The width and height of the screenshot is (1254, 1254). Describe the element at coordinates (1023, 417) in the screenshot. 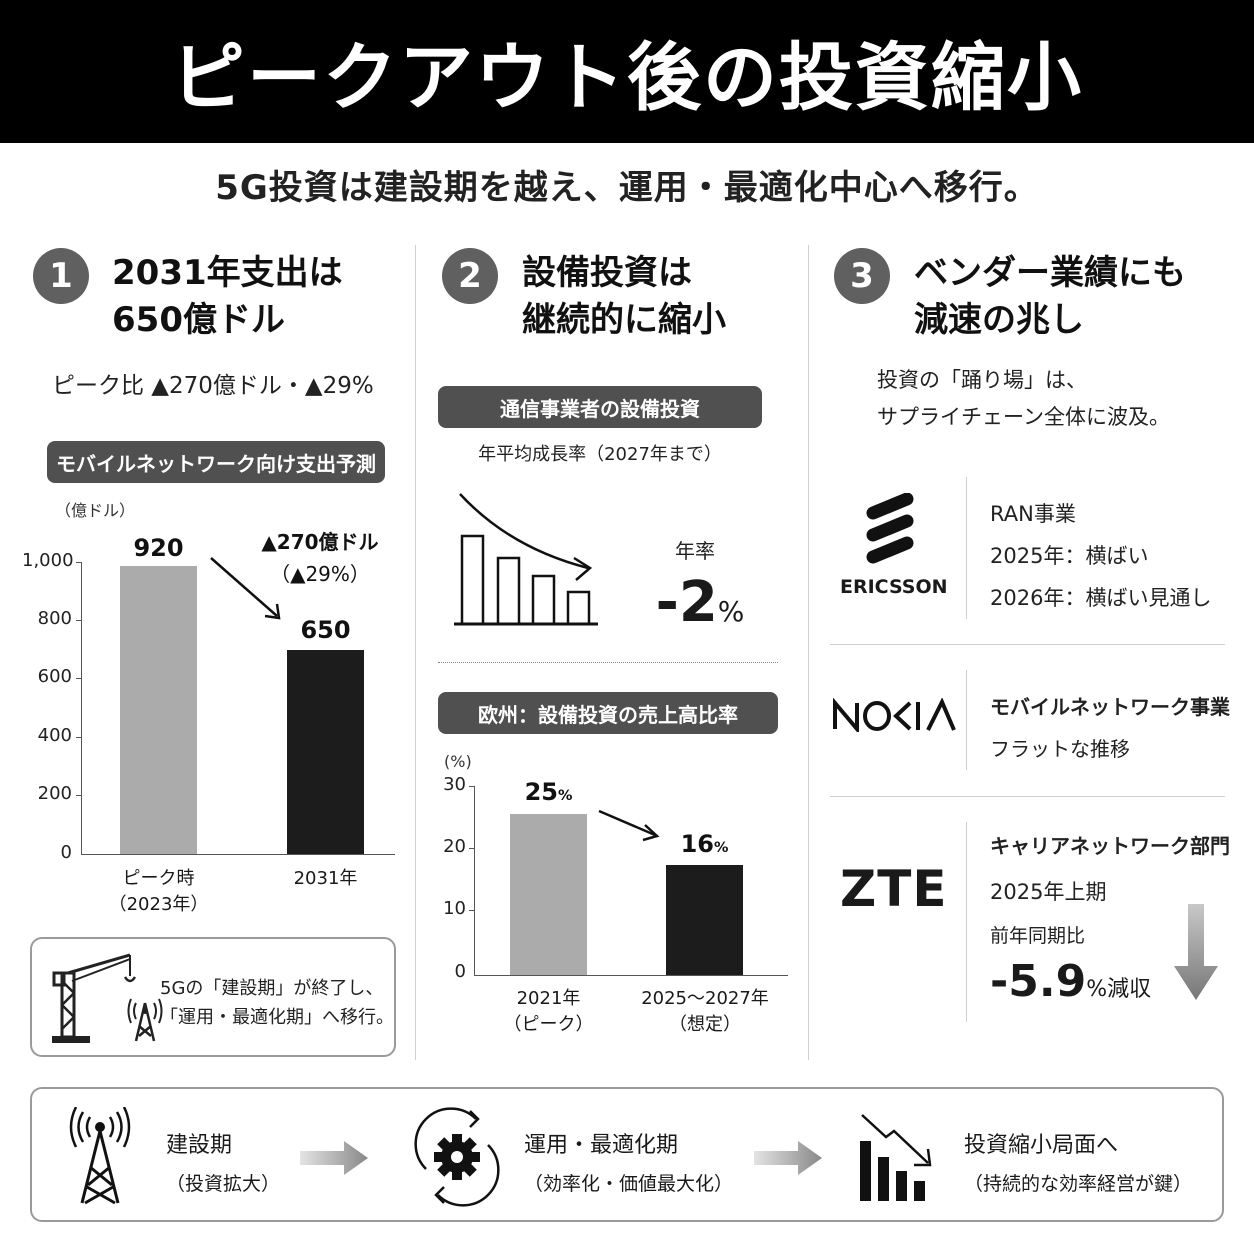

I see `desc-line2: サプライチェーン全体に波及。` at that location.